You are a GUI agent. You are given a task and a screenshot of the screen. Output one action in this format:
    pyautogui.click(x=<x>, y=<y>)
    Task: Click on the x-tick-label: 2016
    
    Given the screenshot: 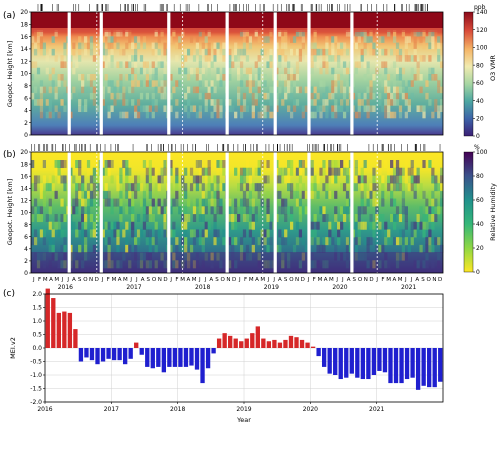 What is the action you would take?
    pyautogui.click(x=44, y=409)
    